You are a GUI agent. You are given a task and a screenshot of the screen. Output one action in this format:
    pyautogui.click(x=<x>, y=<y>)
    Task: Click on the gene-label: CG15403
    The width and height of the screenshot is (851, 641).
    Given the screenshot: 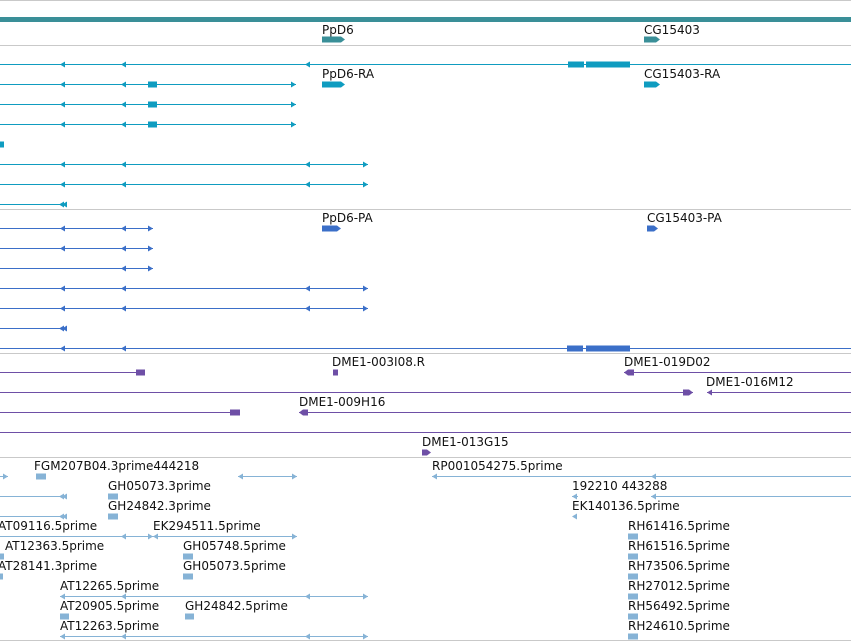 What is the action you would take?
    pyautogui.click(x=672, y=30)
    